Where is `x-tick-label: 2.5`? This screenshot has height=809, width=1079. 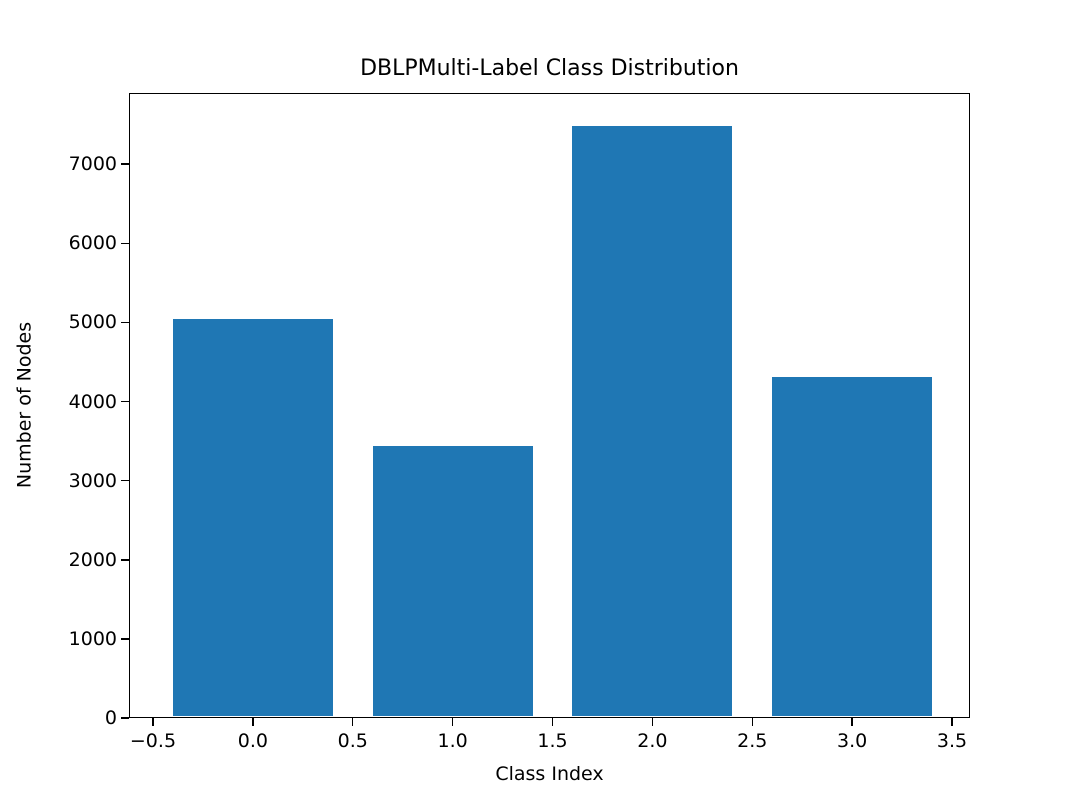 x-tick-label: 2.5 is located at coordinates (752, 741).